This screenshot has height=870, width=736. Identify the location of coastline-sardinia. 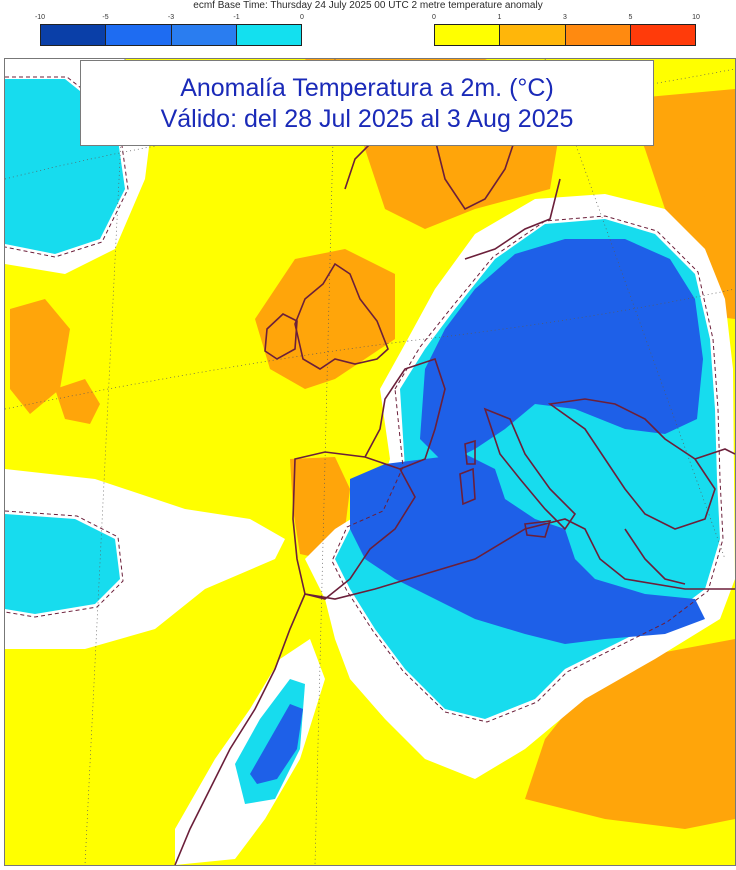
(467, 486).